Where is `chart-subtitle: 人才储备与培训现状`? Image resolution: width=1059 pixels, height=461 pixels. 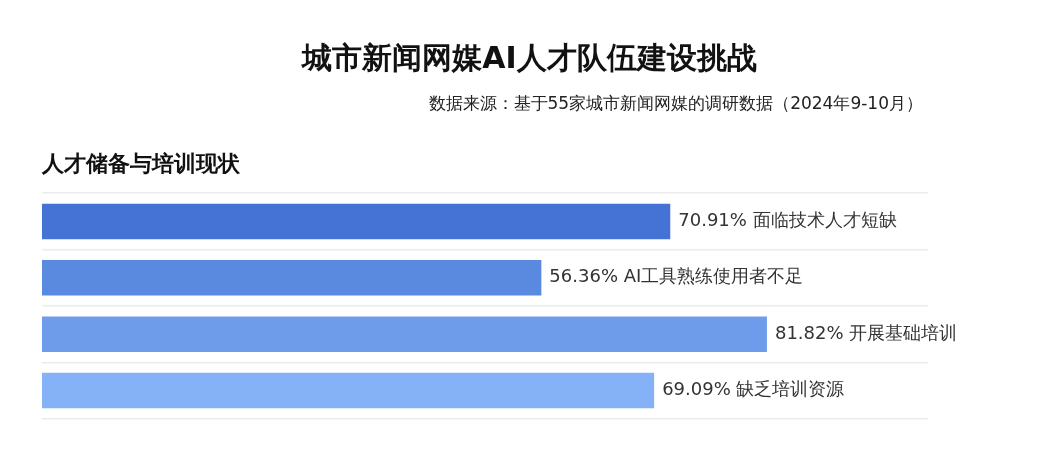
chart-subtitle: 人才储备与培训现状 is located at coordinates (141, 164).